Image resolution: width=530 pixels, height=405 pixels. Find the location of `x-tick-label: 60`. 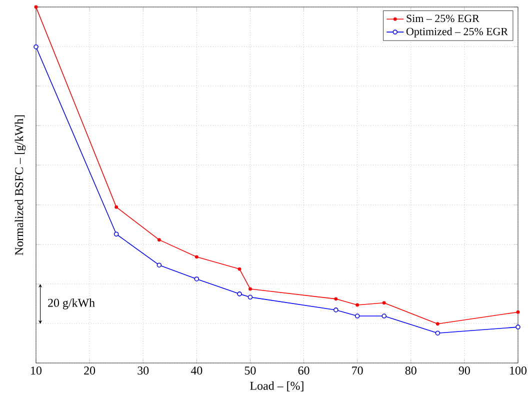

x-tick-label: 60 is located at coordinates (304, 370).